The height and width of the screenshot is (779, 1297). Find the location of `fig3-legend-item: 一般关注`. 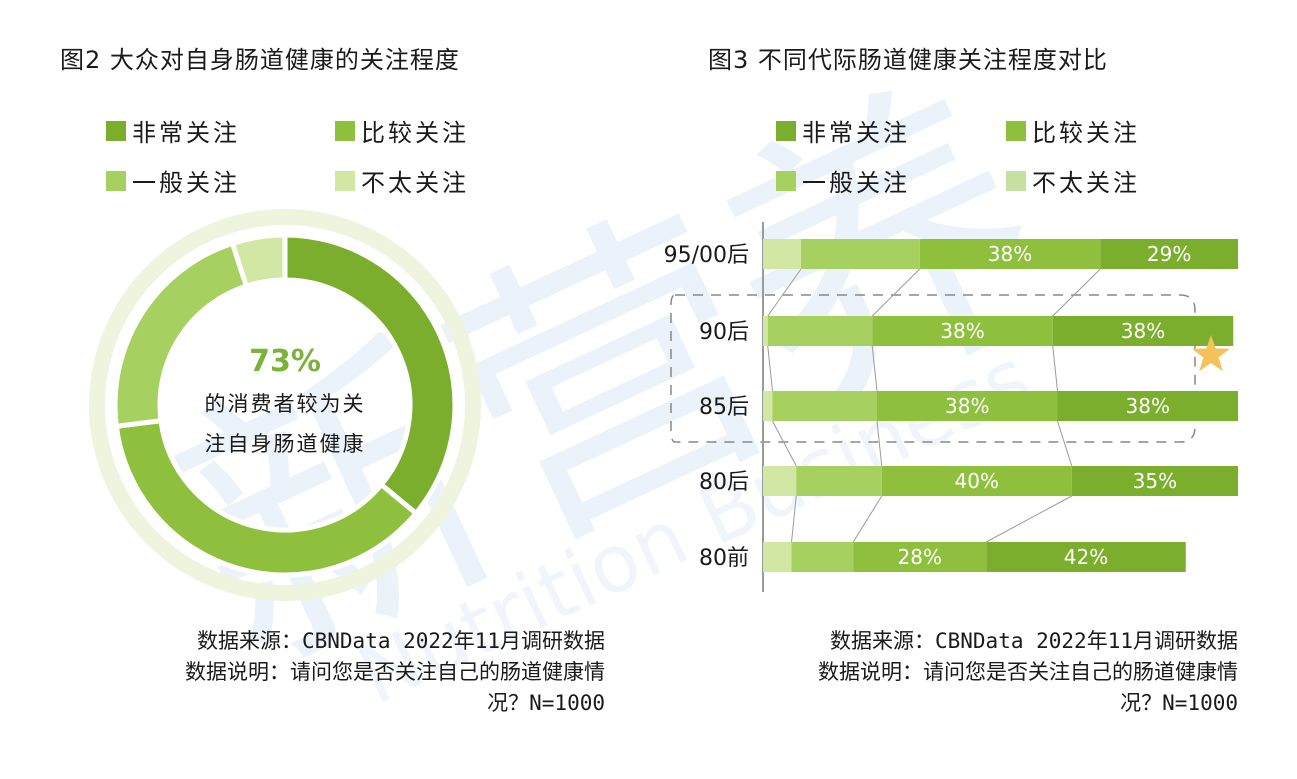

fig3-legend-item: 一般关注 is located at coordinates (843, 180).